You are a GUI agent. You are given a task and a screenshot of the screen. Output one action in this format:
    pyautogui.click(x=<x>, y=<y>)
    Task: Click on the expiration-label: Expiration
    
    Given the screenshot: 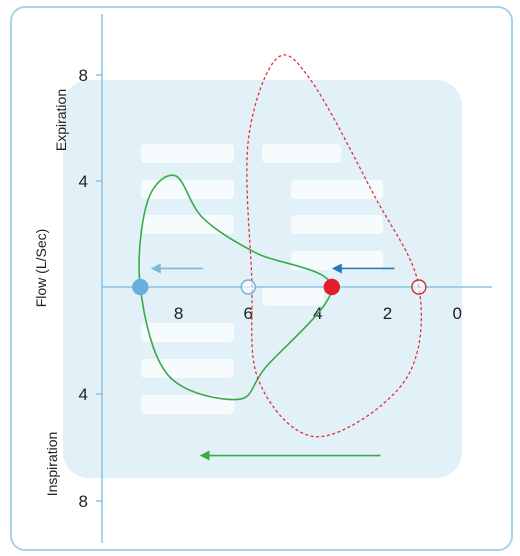 What is the action you would take?
    pyautogui.click(x=61, y=120)
    